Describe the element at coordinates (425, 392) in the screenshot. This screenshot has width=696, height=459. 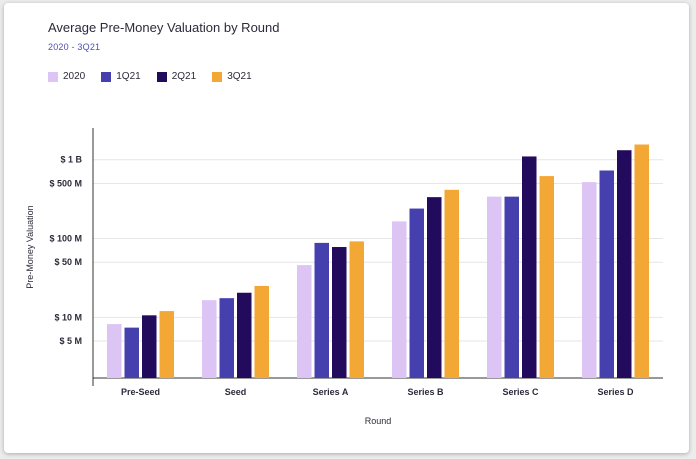
I see `x-tick-label: Series B` at that location.